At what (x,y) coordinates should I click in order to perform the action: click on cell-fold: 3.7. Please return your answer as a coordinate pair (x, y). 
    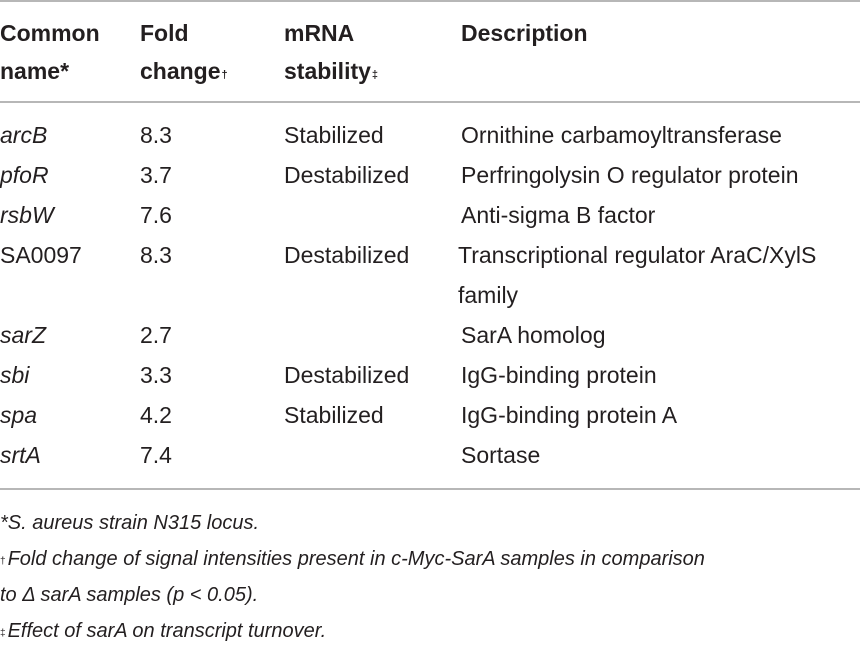
    Looking at the image, I should click on (156, 175).